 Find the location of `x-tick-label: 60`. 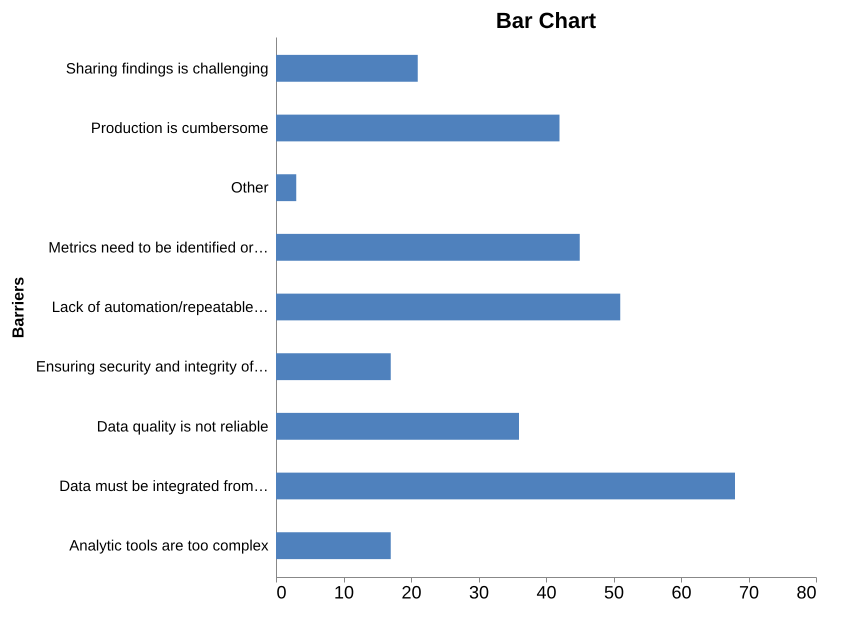

x-tick-label: 60 is located at coordinates (681, 592).